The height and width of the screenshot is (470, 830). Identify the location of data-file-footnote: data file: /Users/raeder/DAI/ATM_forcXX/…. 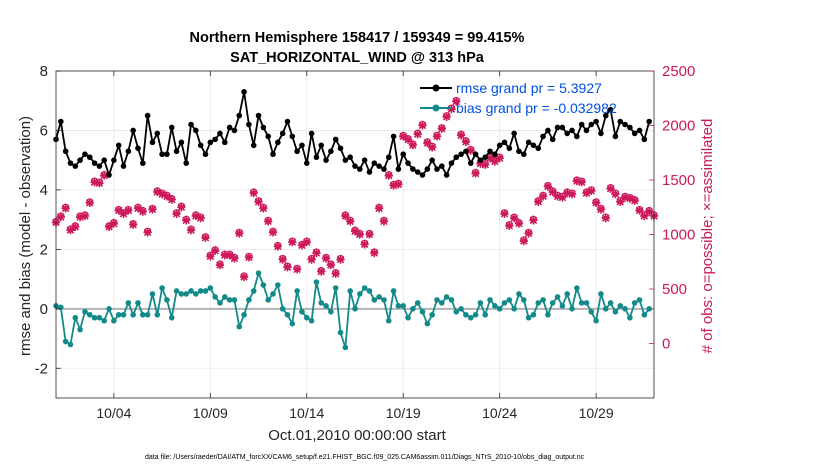
(365, 457).